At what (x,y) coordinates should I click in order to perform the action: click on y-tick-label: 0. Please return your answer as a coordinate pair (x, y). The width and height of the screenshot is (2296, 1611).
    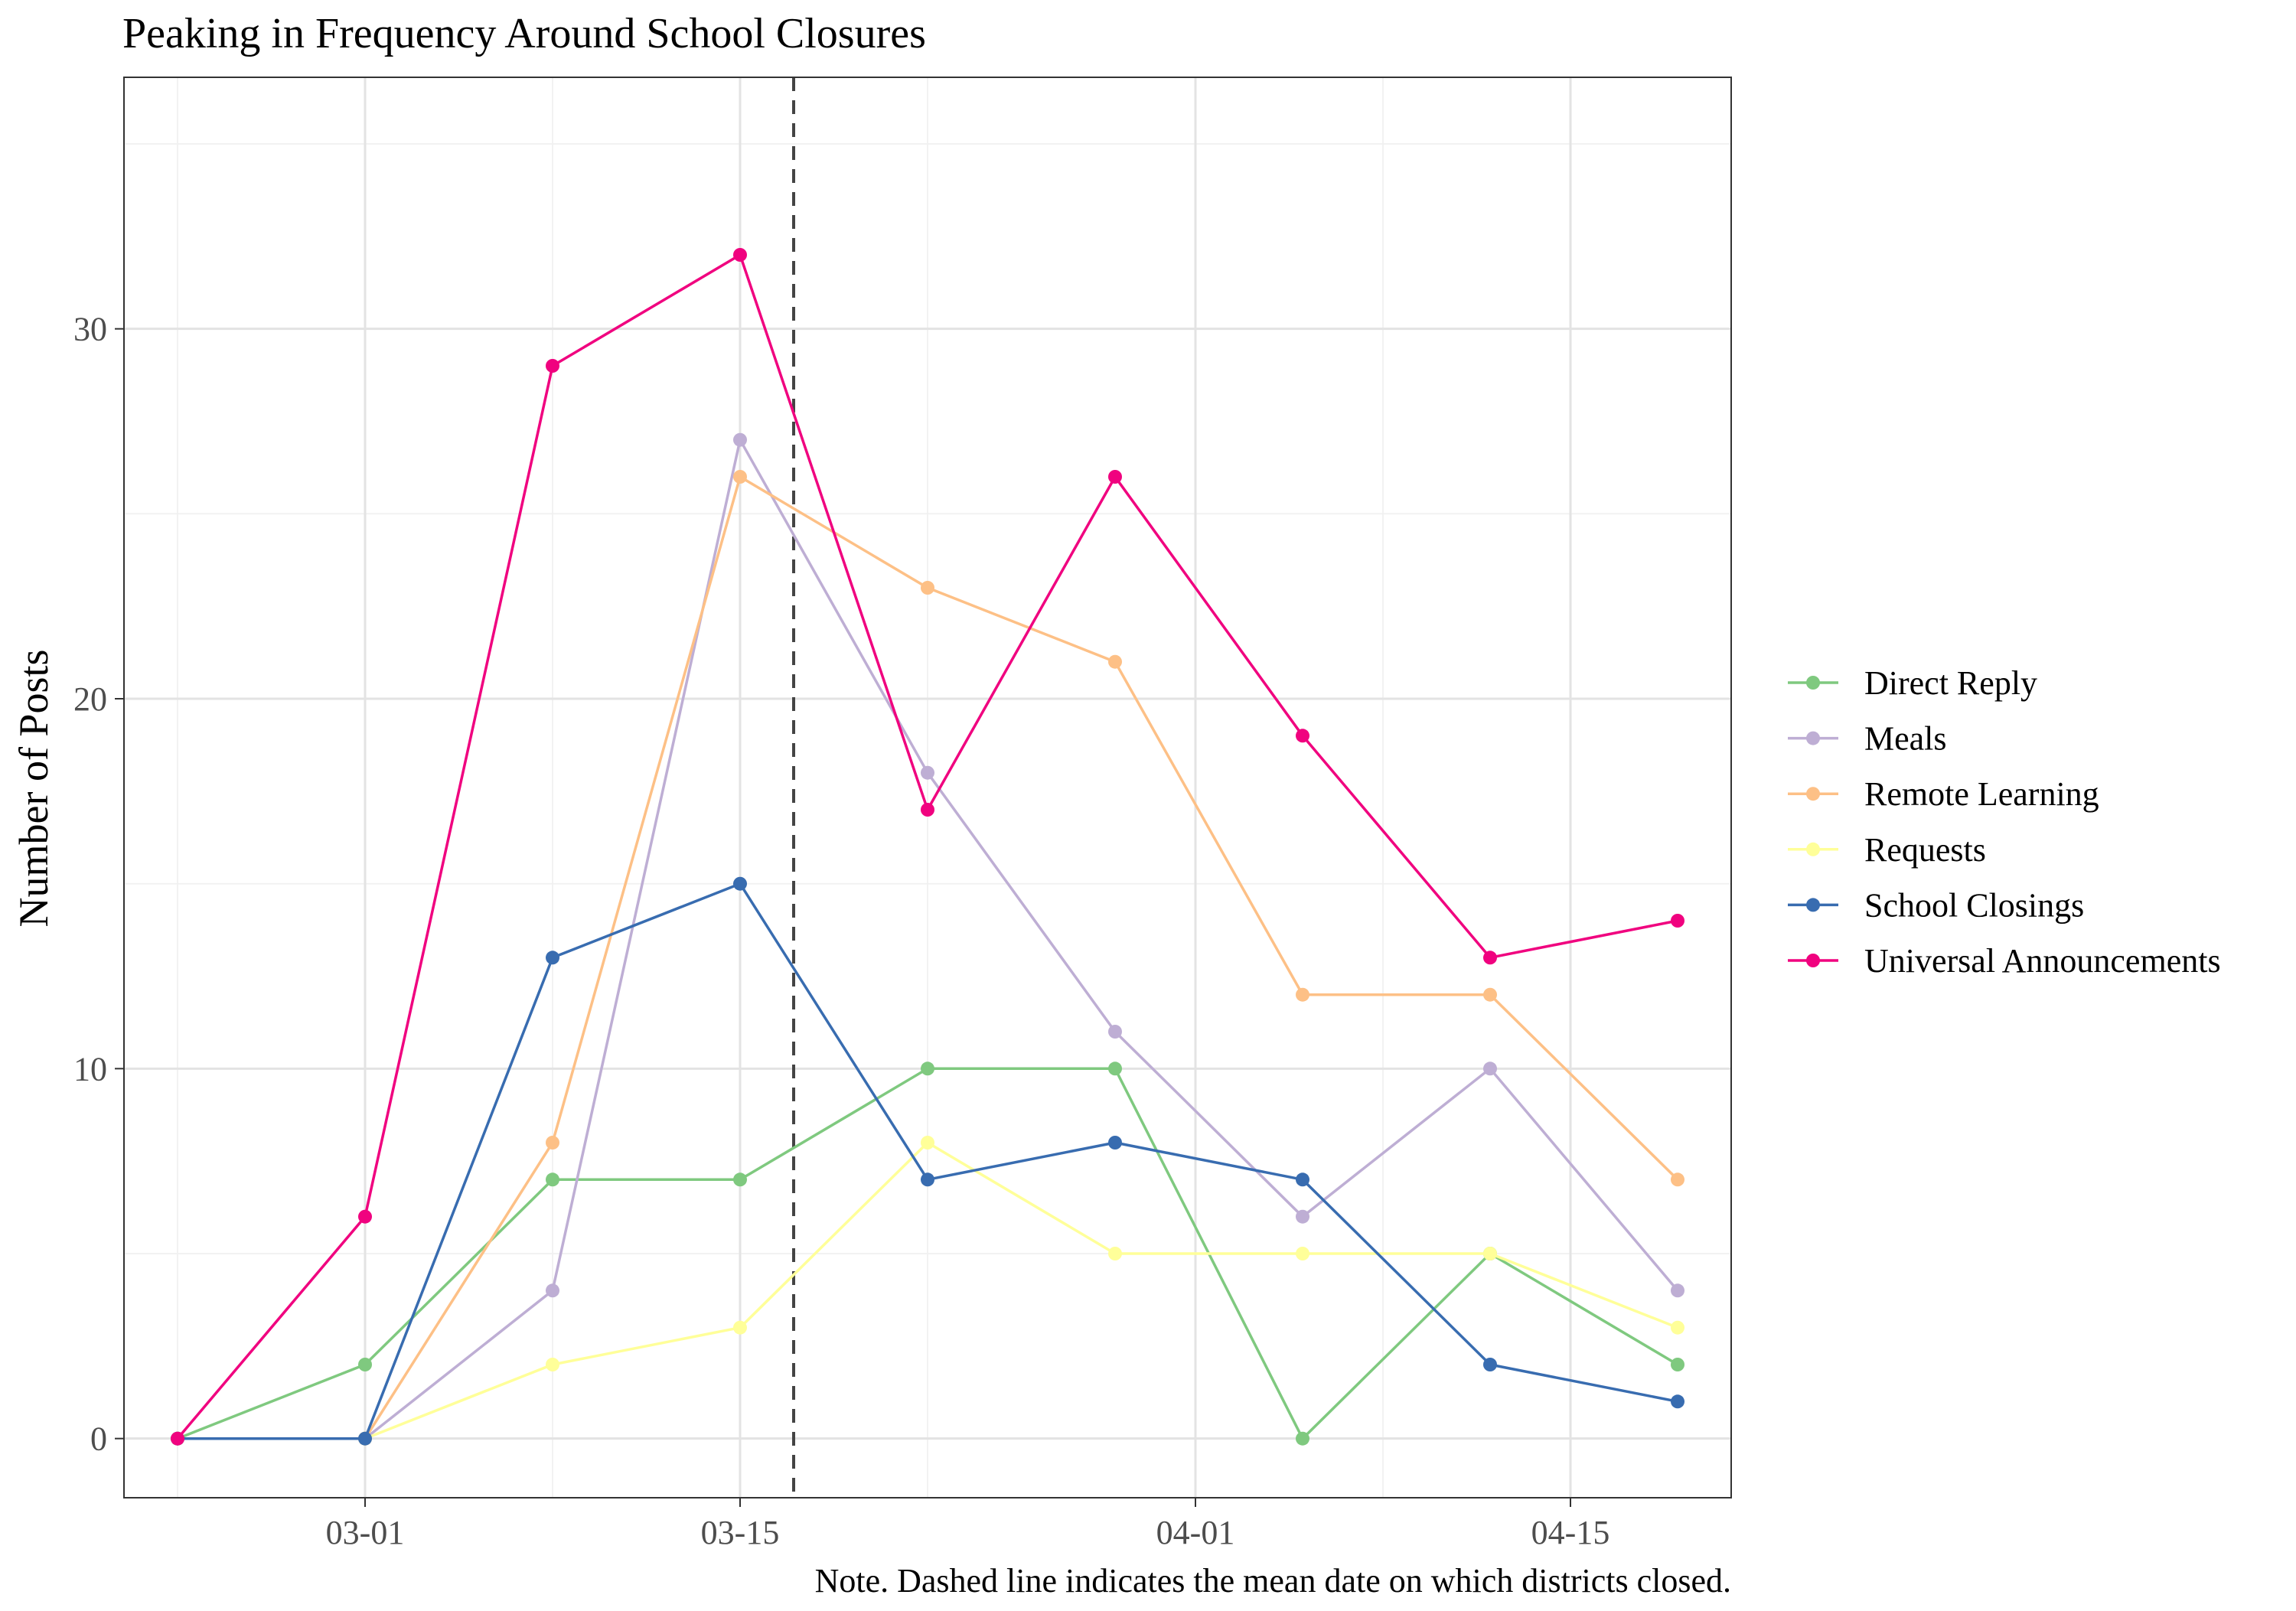
    Looking at the image, I should click on (98, 1439).